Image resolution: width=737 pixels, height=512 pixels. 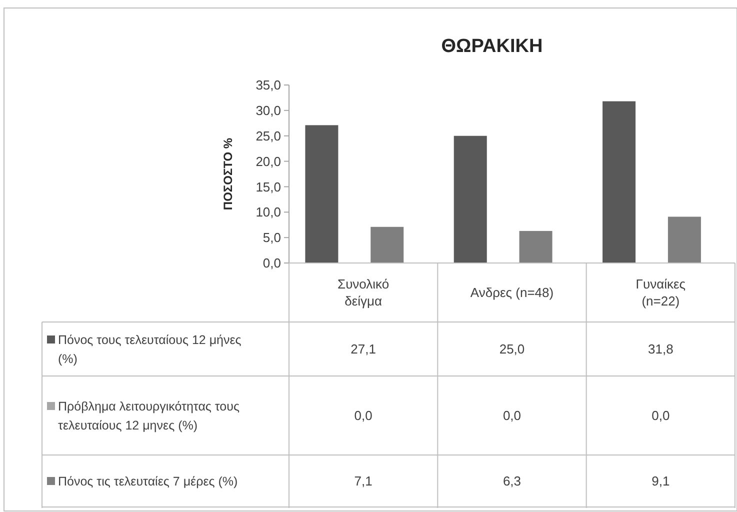 I want to click on data-label: 6,3, so click(x=512, y=481).